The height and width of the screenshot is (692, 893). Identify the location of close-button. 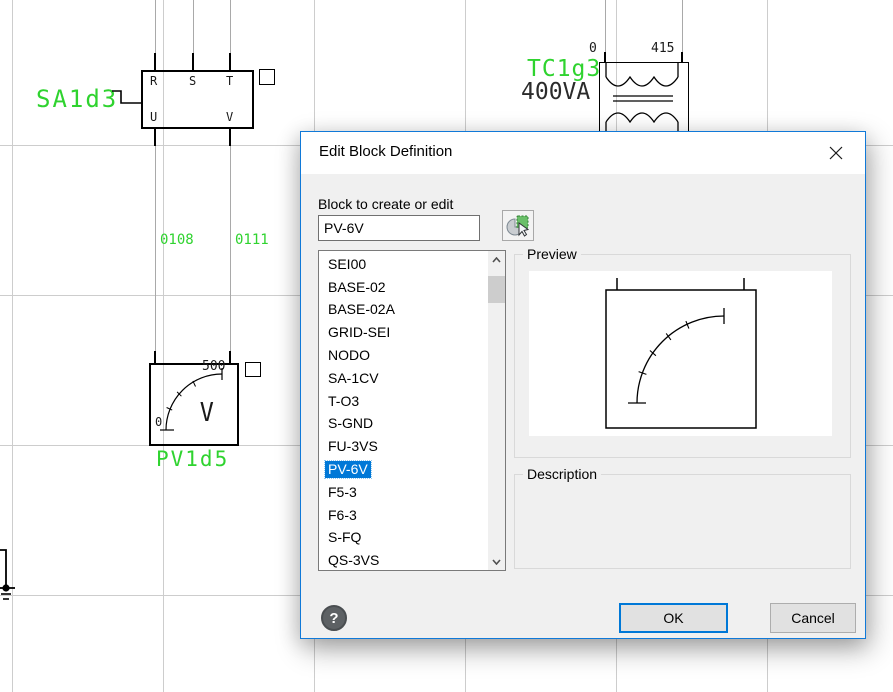
(836, 153).